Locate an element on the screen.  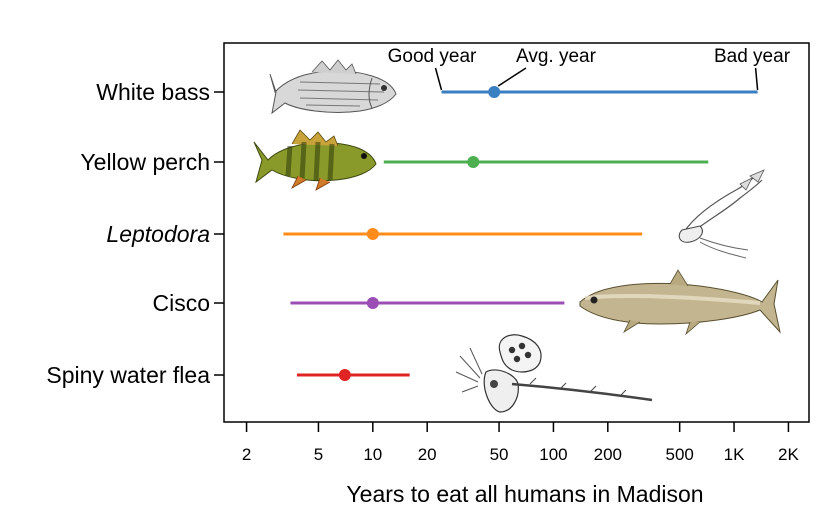
x-tick-label: 2K is located at coordinates (788, 454).